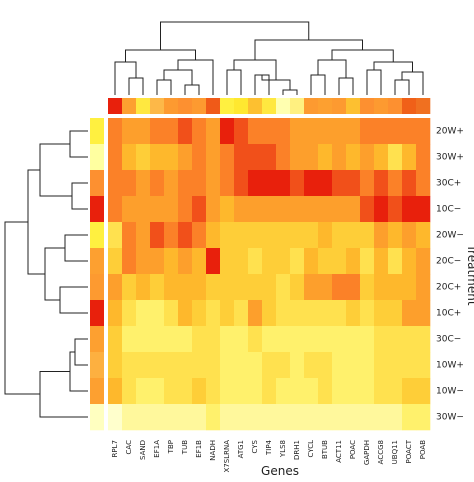  What do you see at coordinates (448, 288) in the screenshot?
I see `row-label: 20C+` at bounding box center [448, 288].